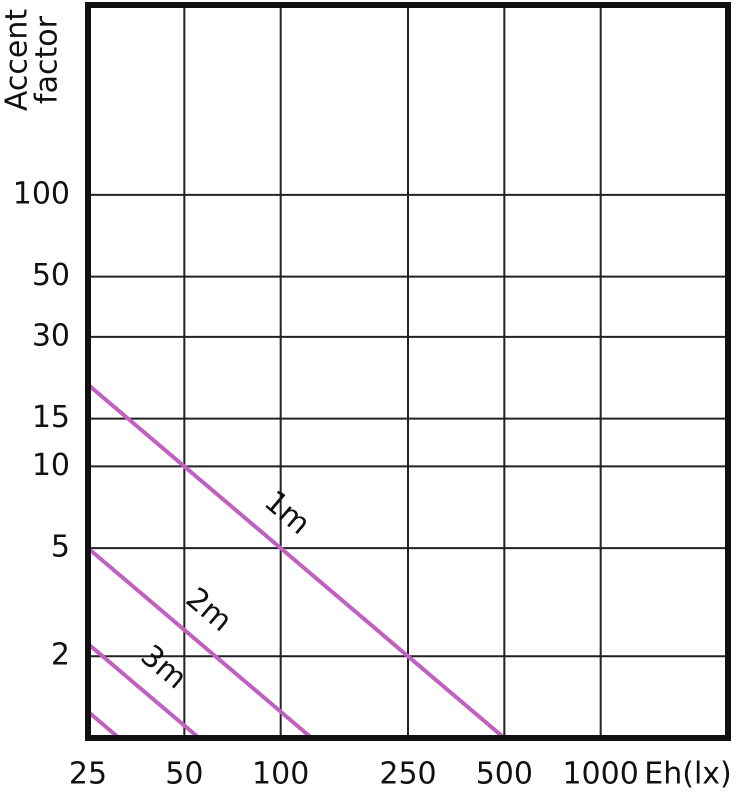 Image resolution: width=736 pixels, height=800 pixels. What do you see at coordinates (286, 513) in the screenshot?
I see `line-label: 1m` at bounding box center [286, 513].